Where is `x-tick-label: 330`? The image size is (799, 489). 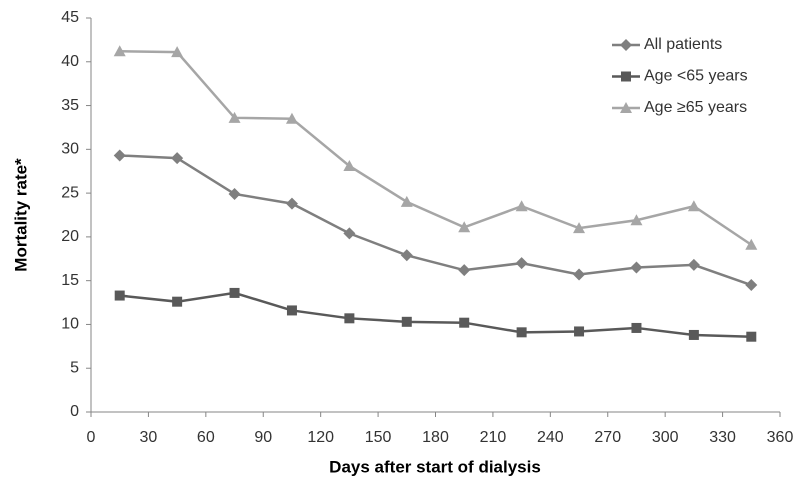 x-tick-label: 330 is located at coordinates (722, 437).